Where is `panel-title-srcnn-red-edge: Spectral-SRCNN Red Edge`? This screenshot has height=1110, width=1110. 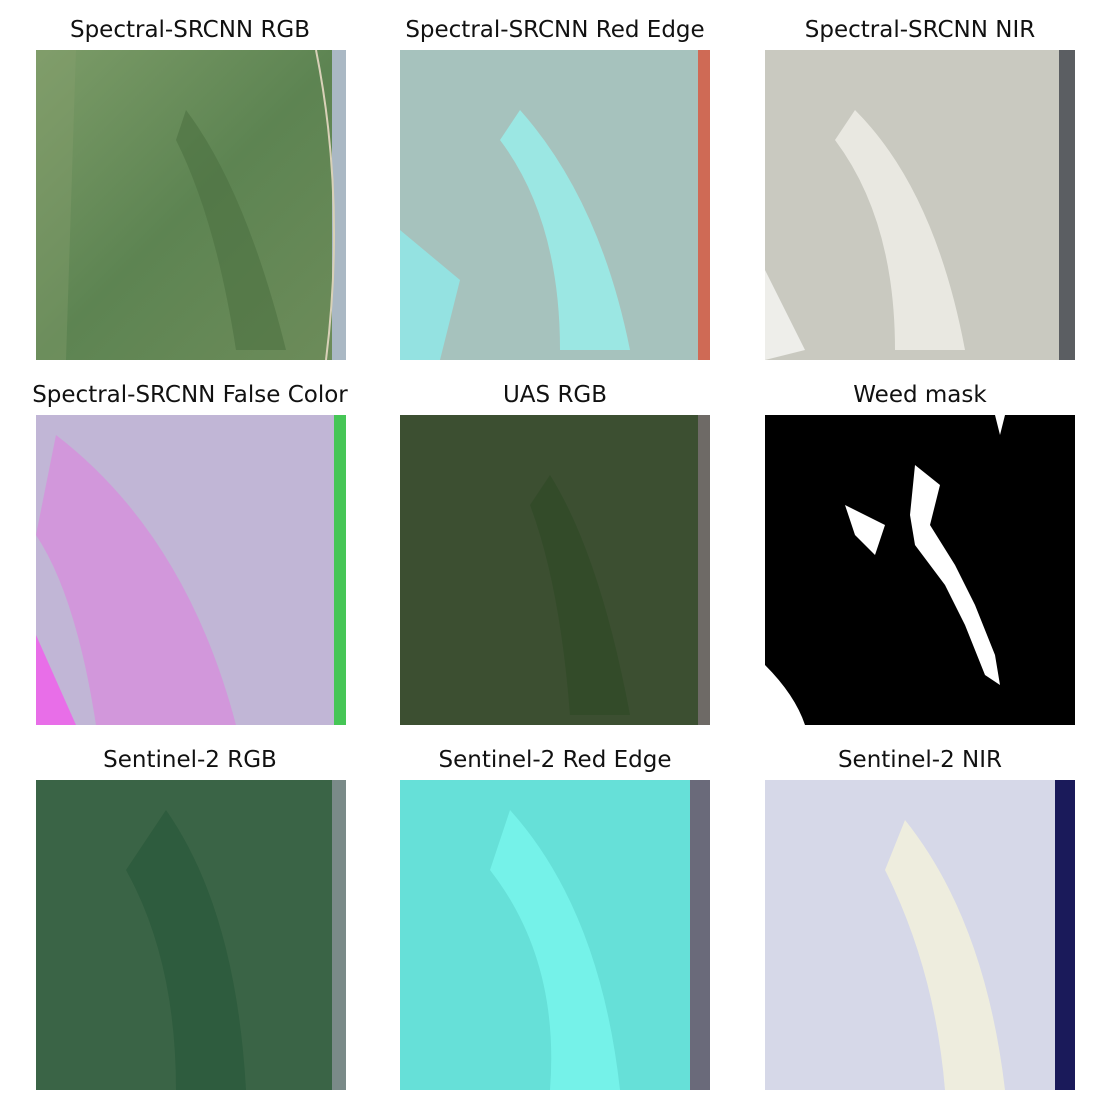
panel-title-srcnn-red-edge: Spectral-SRCNN Red Edge is located at coordinates (555, 30).